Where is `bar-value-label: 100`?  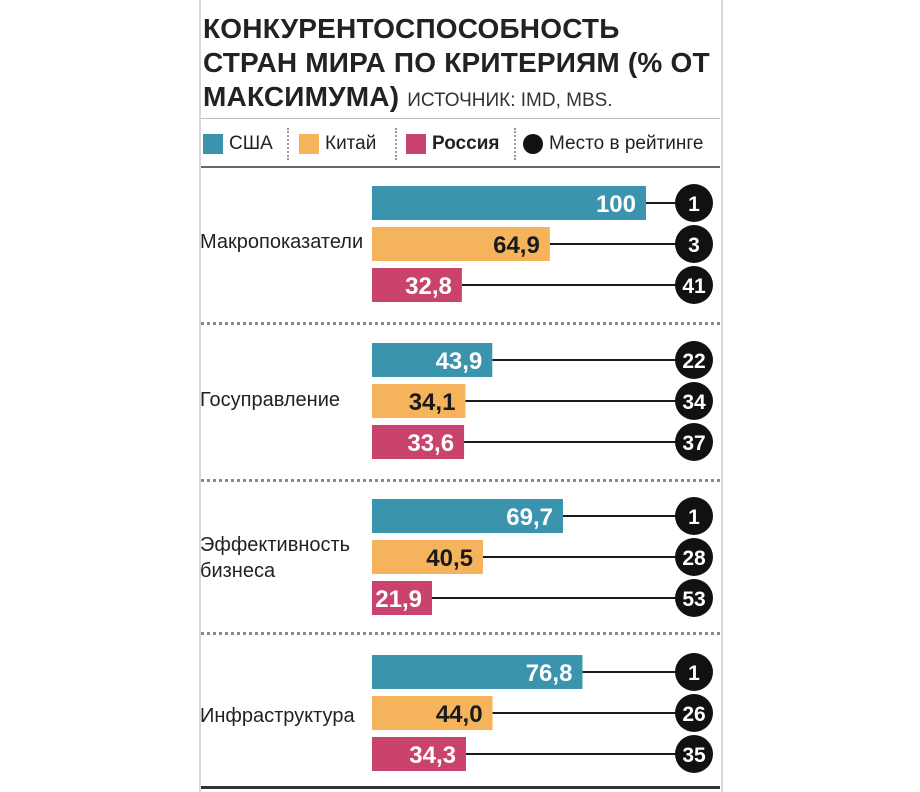 bar-value-label: 100 is located at coordinates (616, 204).